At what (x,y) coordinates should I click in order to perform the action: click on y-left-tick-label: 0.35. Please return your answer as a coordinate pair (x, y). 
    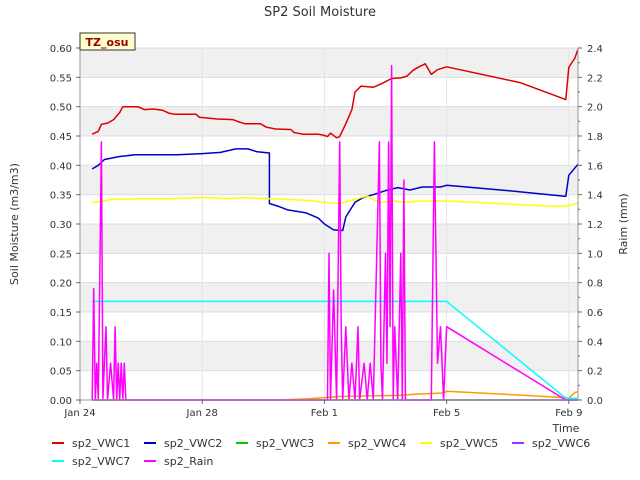
    Looking at the image, I should click on (61, 196).